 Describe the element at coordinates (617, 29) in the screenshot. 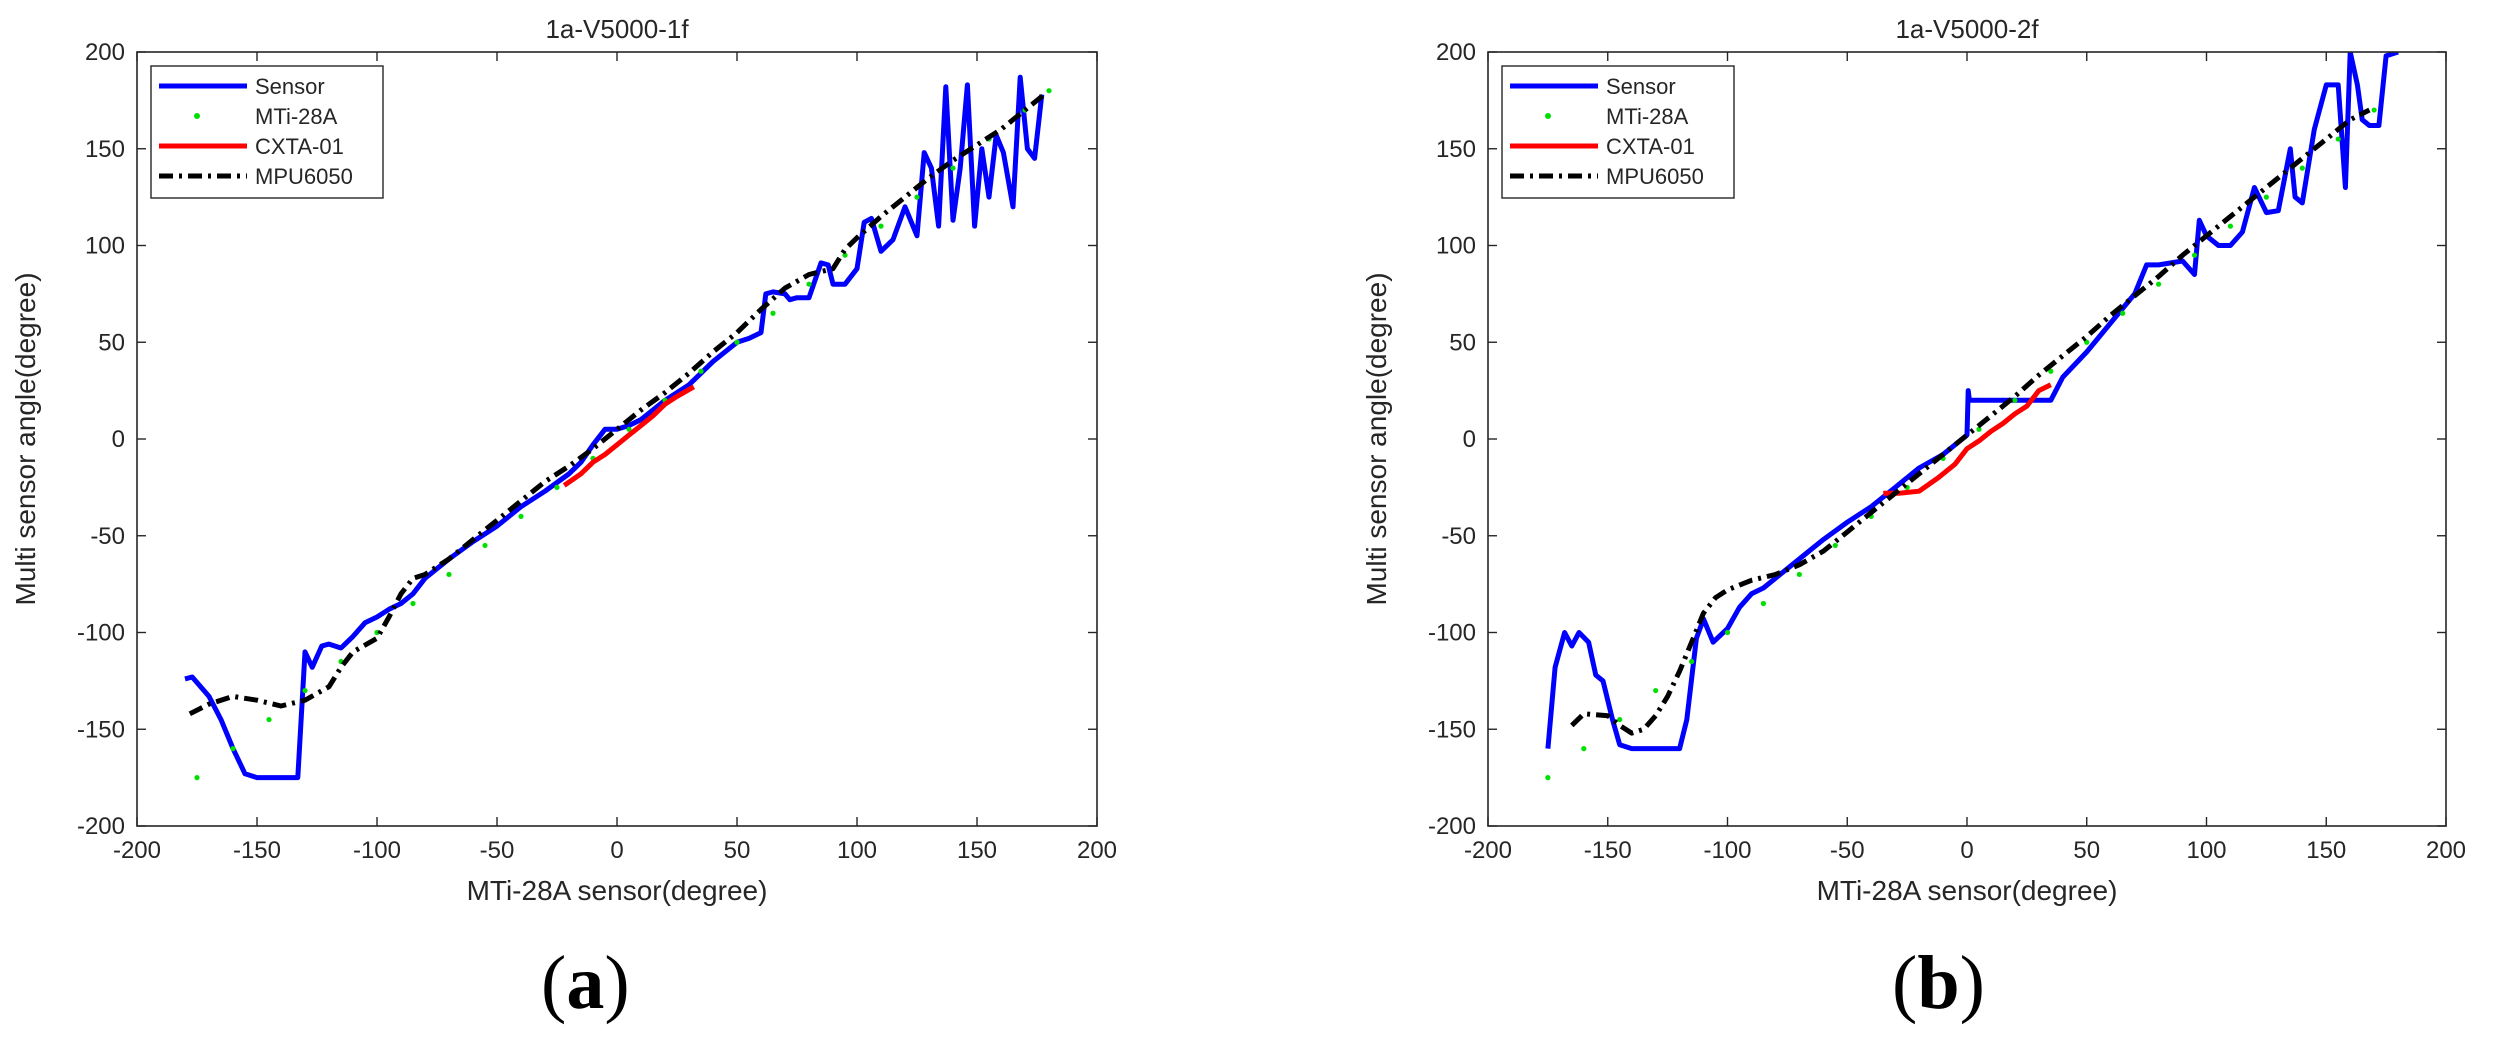

I see `chart-title: 1a-V5000-1f` at that location.